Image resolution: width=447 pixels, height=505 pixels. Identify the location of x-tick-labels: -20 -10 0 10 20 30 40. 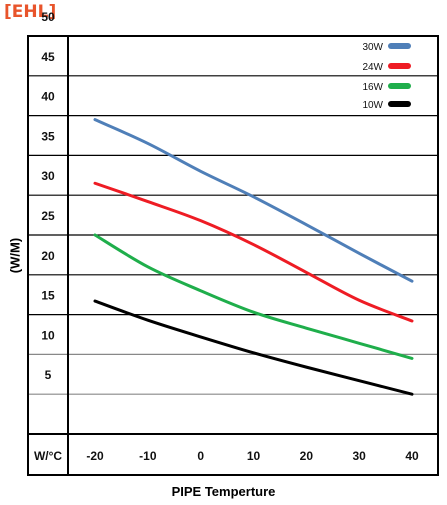
(252, 456).